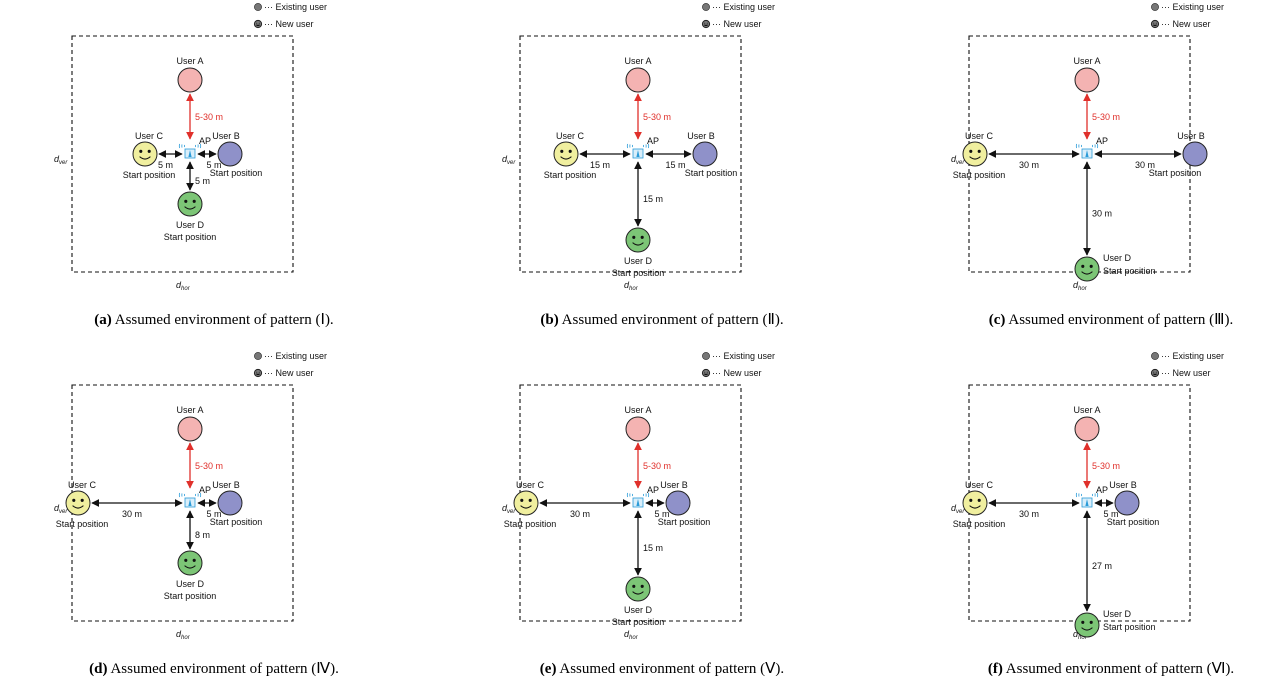 The image size is (1285, 695). What do you see at coordinates (673, 320) in the screenshot?
I see `caption-text: Assumed environment of pattern (Ⅱ).` at bounding box center [673, 320].